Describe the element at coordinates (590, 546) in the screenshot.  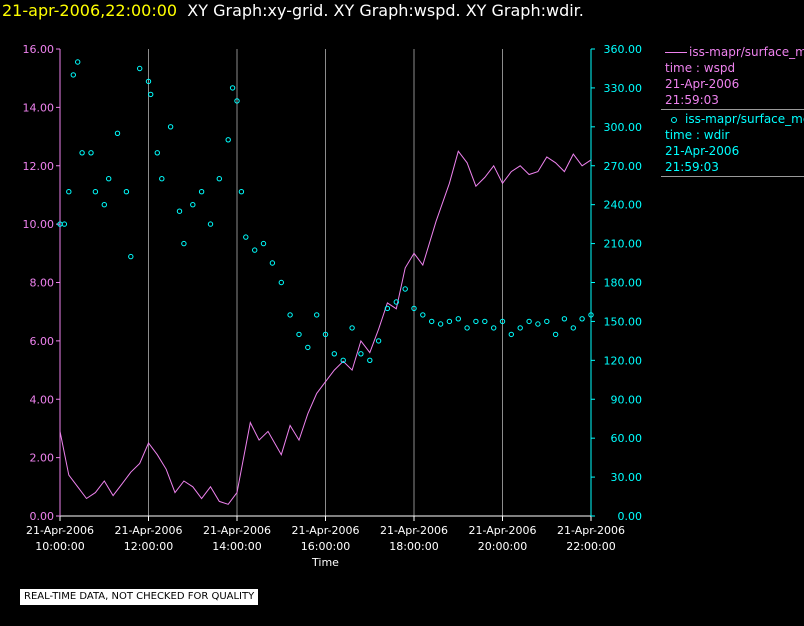
I see `x-tick-time: 22:00:00` at that location.